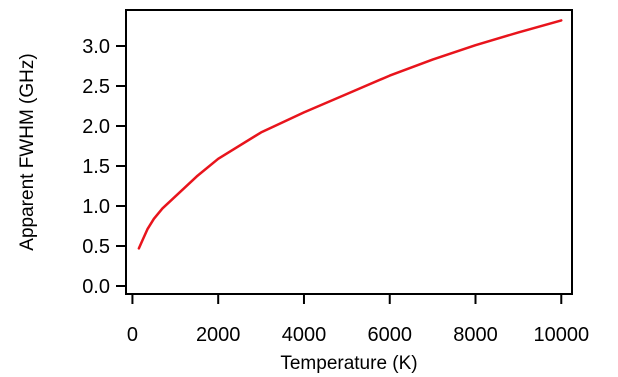  I want to click on y-tick-label: 1.0, so click(96, 207).